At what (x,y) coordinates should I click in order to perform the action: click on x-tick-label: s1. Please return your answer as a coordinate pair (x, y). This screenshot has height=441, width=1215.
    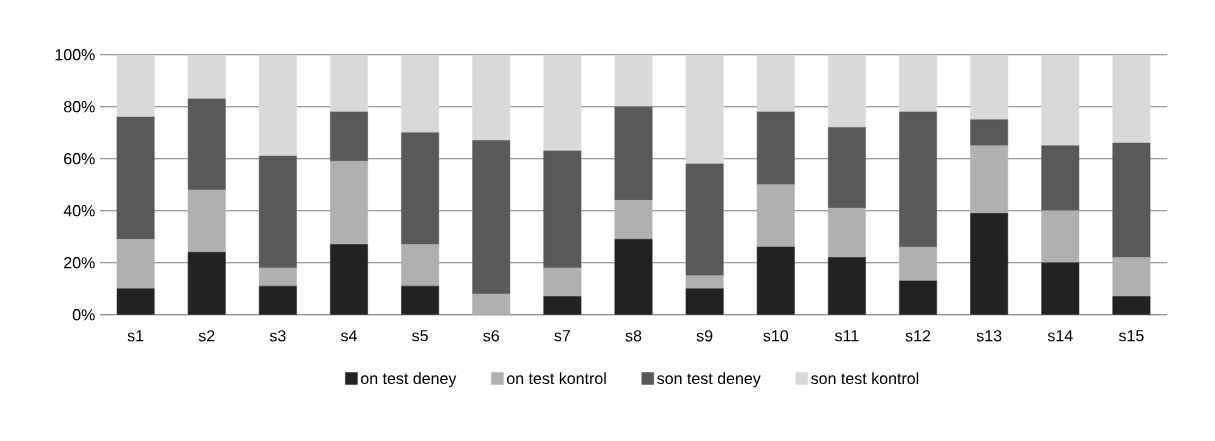
    Looking at the image, I should click on (135, 335).